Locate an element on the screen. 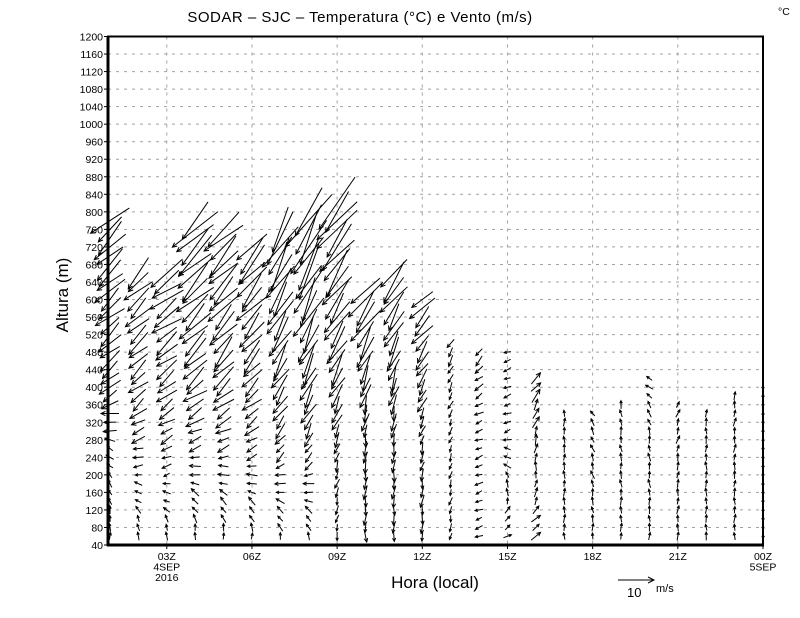 This screenshot has width=800, height=618. y-tick-label: 280 is located at coordinates (94, 441).